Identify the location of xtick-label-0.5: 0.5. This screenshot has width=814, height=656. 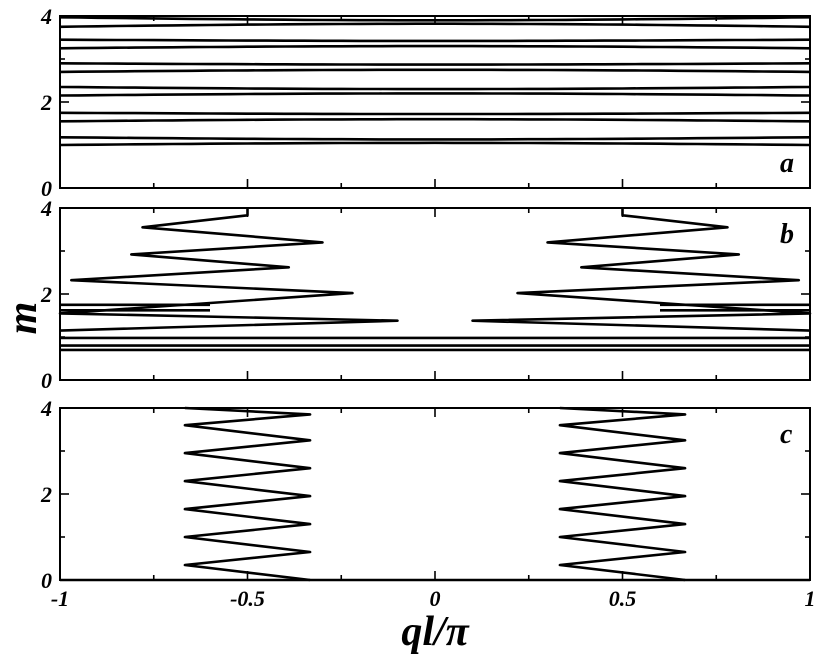
(623, 598).